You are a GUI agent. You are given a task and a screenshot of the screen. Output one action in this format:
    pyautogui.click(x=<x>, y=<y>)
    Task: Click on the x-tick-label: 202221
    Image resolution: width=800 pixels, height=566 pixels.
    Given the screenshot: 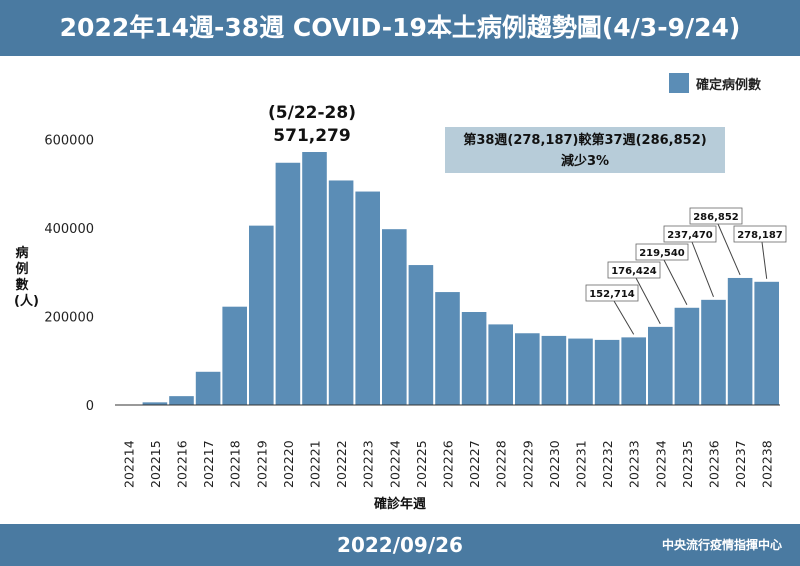 What is the action you would take?
    pyautogui.click(x=315, y=464)
    